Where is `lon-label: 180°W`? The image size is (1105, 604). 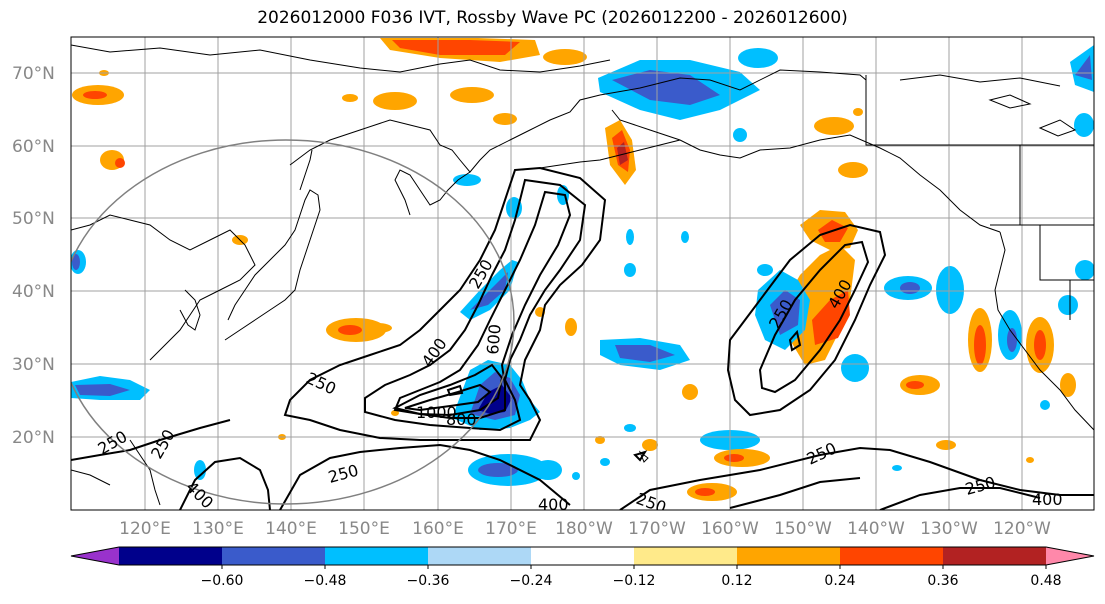 lon-label: 180°W is located at coordinates (584, 529).